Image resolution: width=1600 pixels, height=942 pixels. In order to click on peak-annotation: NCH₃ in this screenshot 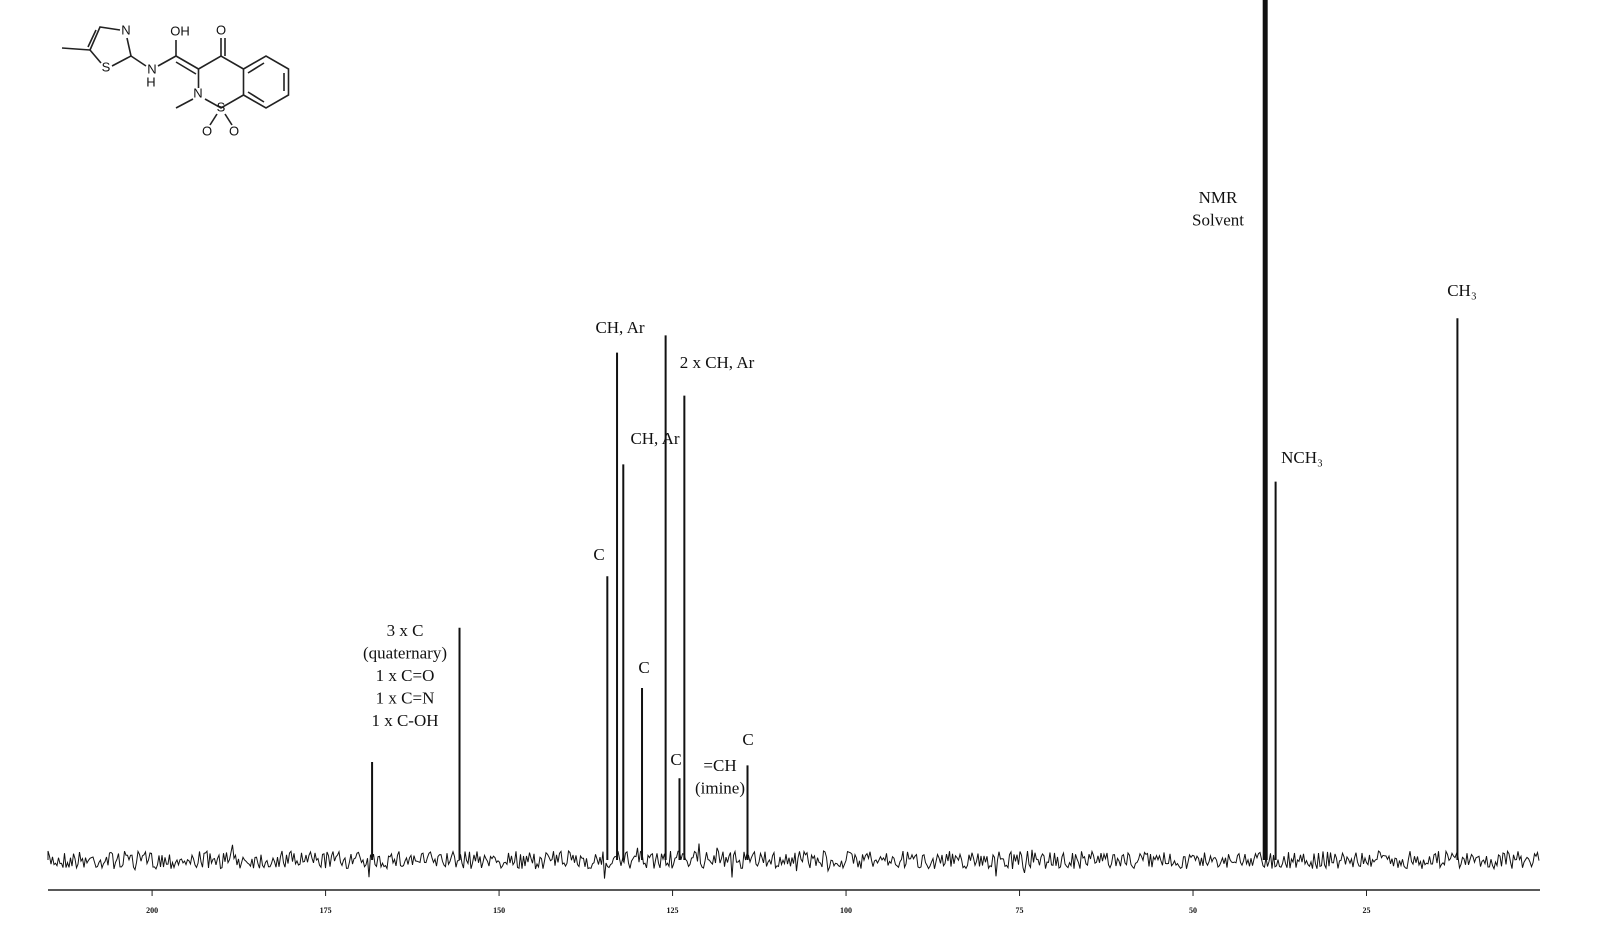, I will do `click(1302, 457)`.